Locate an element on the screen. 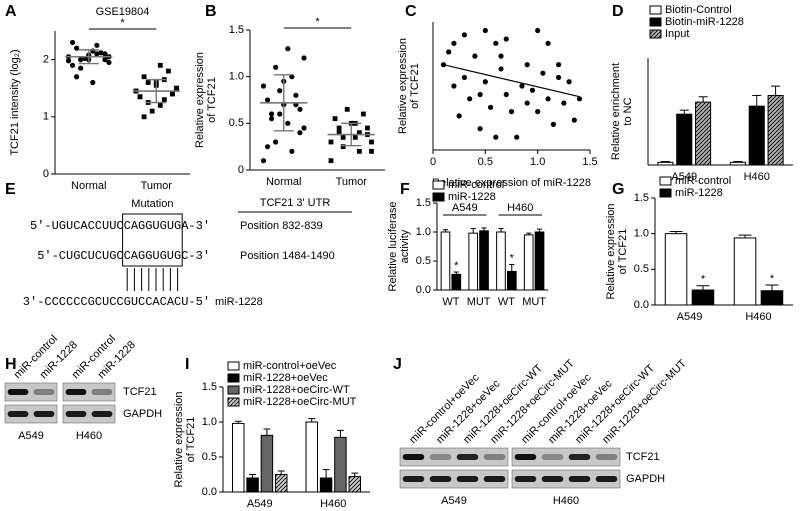  site-sequence: 5'-UGUCACCUUCCAGGUGUGA-3' is located at coordinates (120, 226).